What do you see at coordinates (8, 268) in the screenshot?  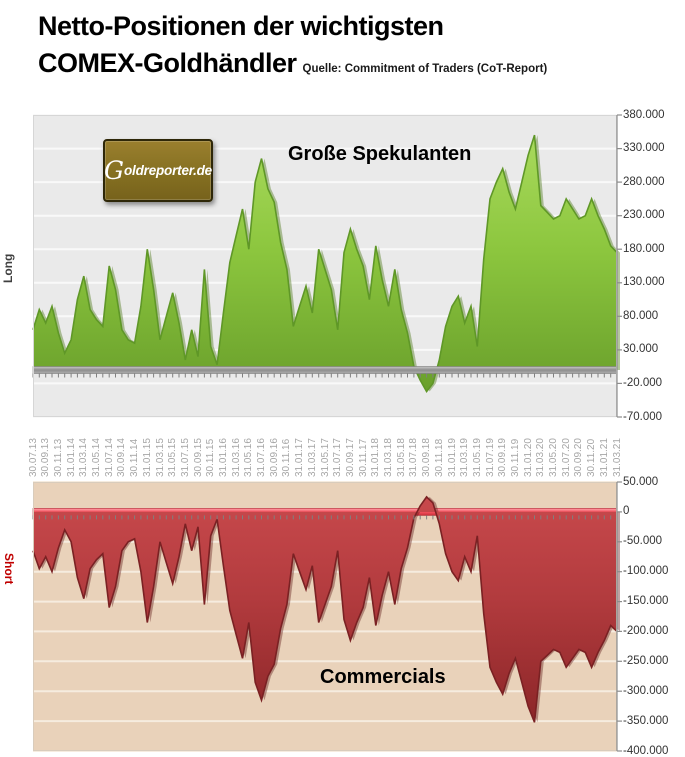 I see `long-axis-label: Long` at bounding box center [8, 268].